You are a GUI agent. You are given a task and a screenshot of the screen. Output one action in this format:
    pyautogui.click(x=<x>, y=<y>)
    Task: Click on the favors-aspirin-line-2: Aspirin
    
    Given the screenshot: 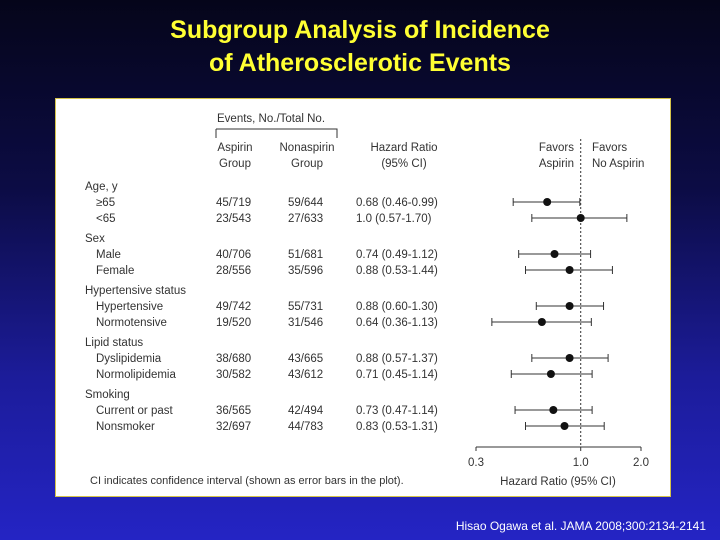 What is the action you would take?
    pyautogui.click(x=556, y=164)
    